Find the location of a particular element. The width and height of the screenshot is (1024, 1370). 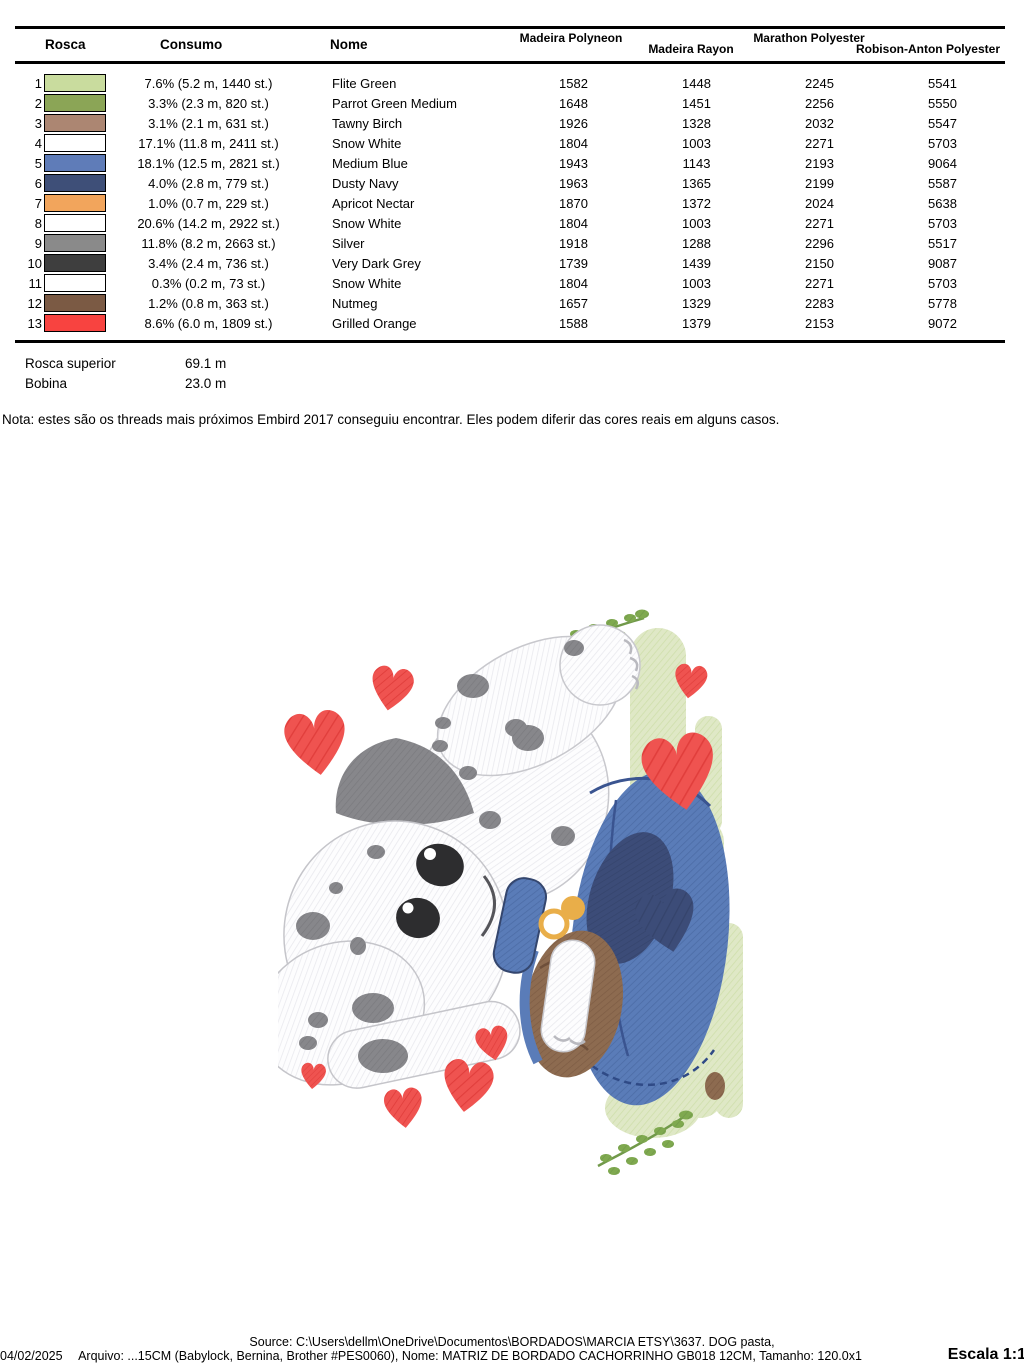

nome-cell: Silver is located at coordinates (348, 243).